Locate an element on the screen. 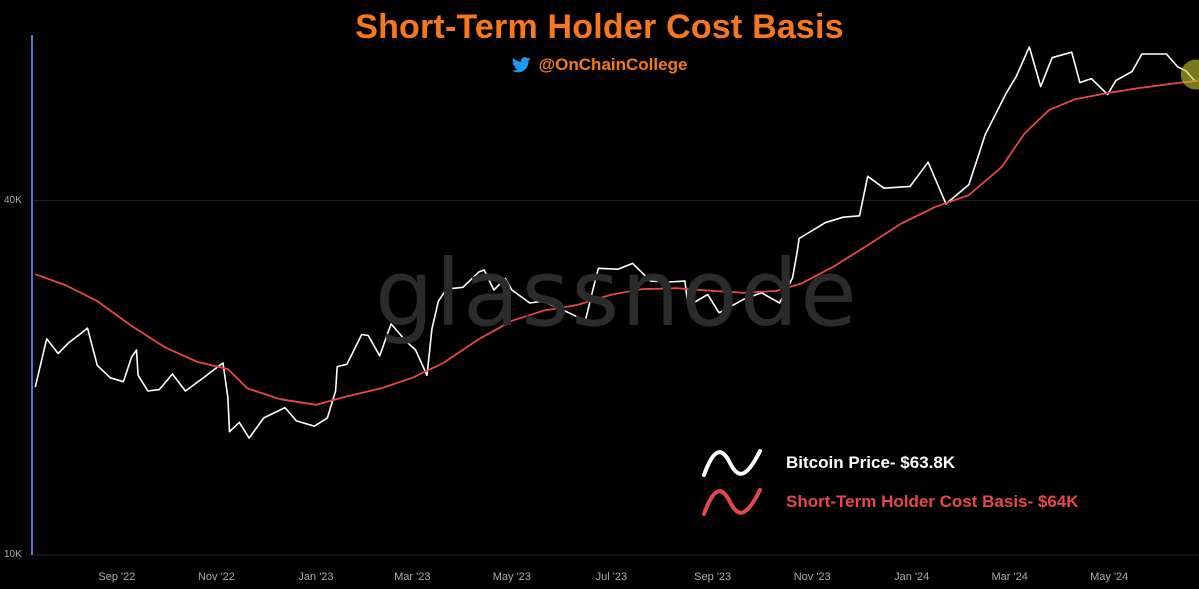 The image size is (1199, 589). x-tick-label: Mar '24 is located at coordinates (1009, 577).